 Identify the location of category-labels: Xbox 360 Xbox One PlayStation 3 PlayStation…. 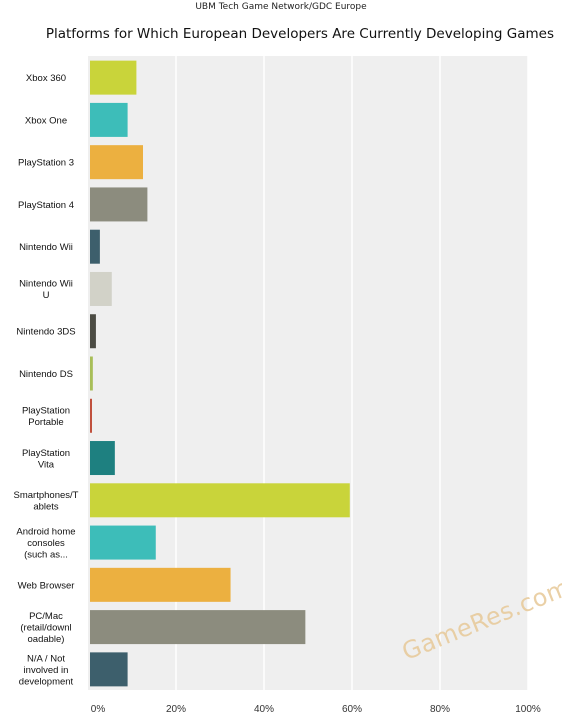
(46, 380).